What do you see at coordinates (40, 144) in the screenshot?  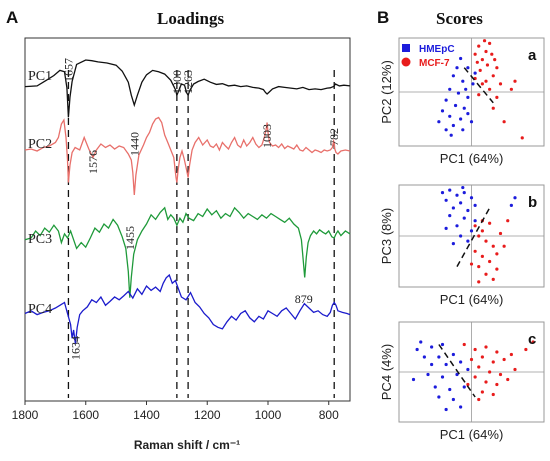 I see `loading-label-pc2: PC2` at bounding box center [40, 144].